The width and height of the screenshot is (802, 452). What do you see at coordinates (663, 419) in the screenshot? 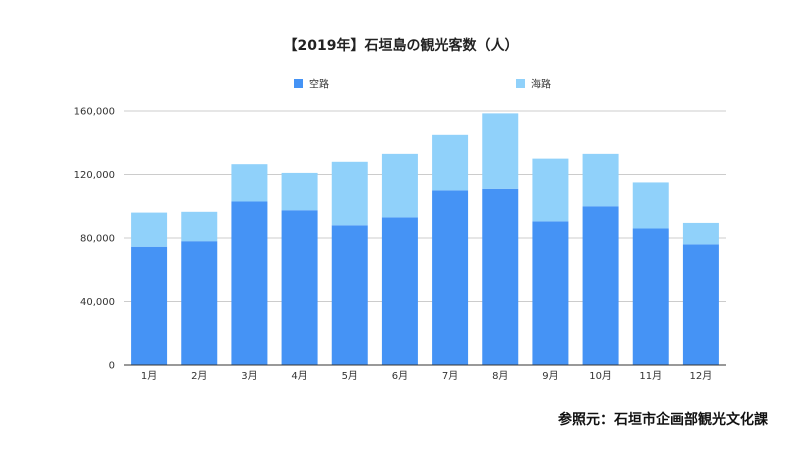
I see `source-note: 参照元：石垣市企画部観光文化課` at bounding box center [663, 419].